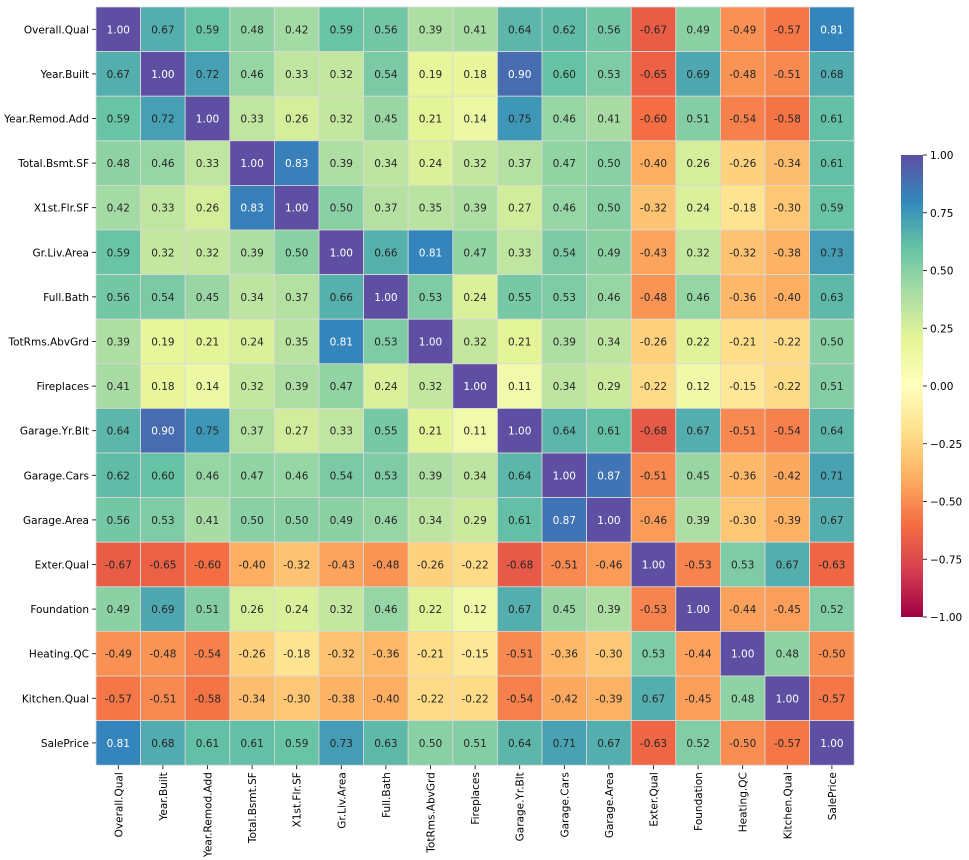 The image size is (969, 860). What do you see at coordinates (430, 432) in the screenshot?
I see `cell-value-label: 0.21` at bounding box center [430, 432].